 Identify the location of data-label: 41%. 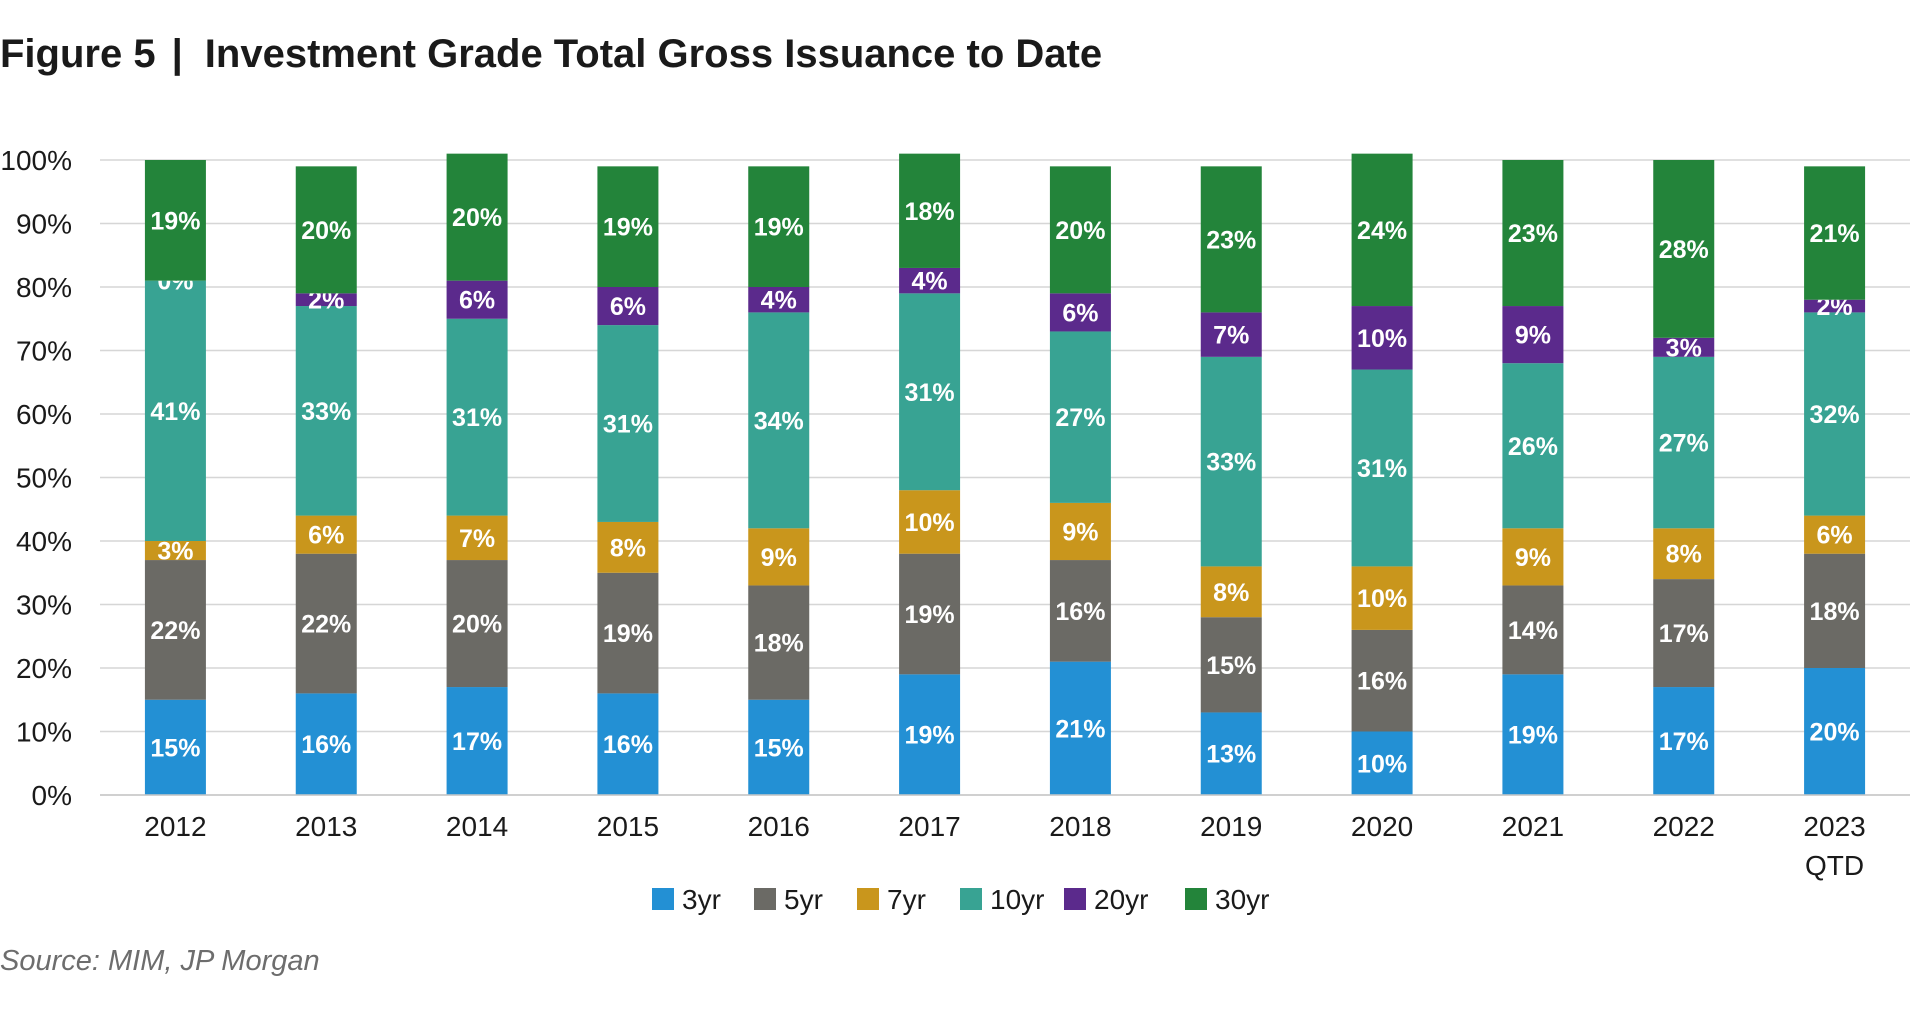
(175, 412).